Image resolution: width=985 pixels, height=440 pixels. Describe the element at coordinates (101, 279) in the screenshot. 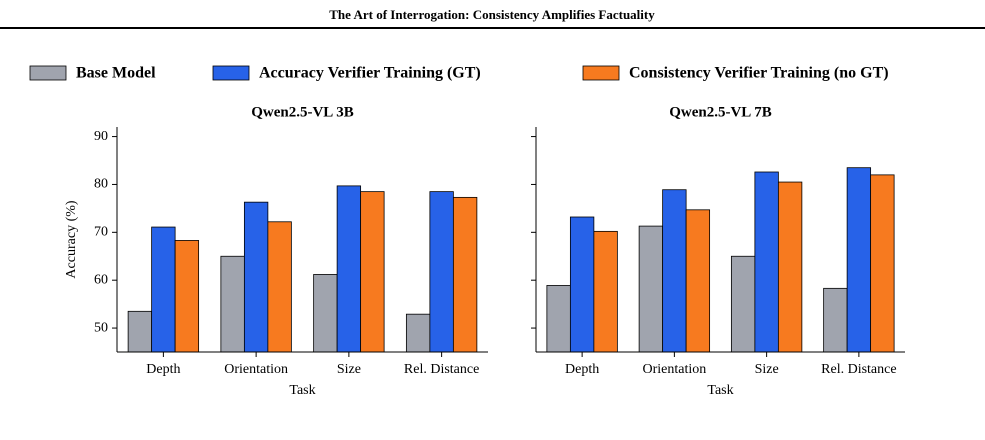

I see `y-tick-label: 60` at that location.